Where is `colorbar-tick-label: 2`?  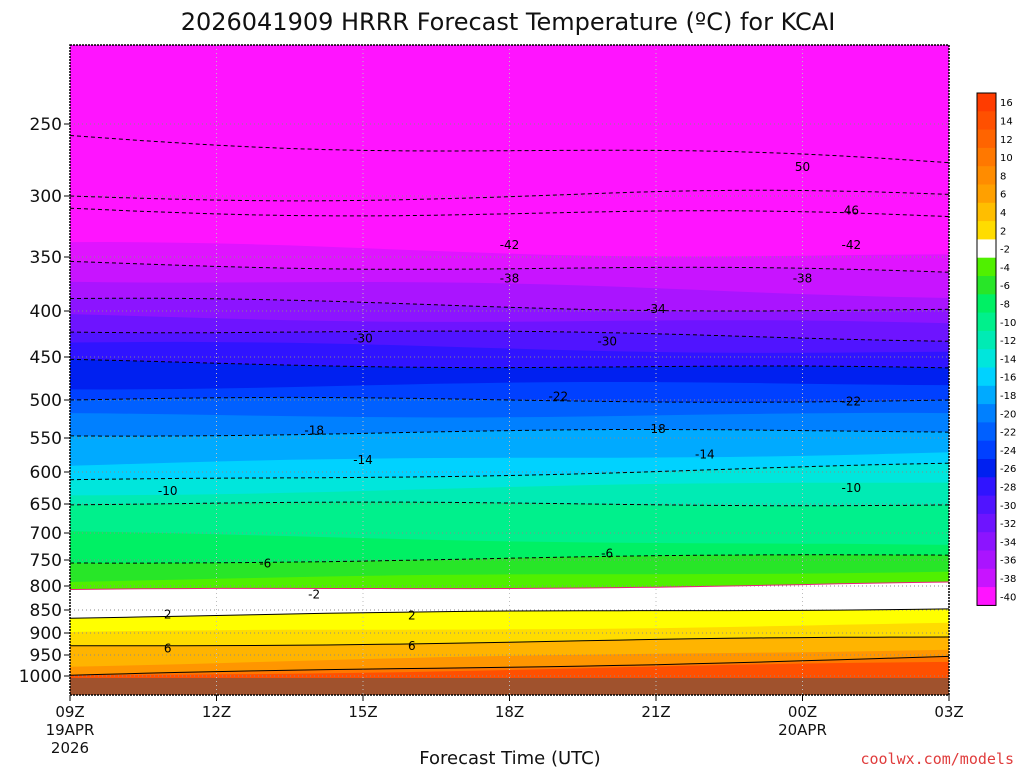
colorbar-tick-label: 2 is located at coordinates (1003, 231).